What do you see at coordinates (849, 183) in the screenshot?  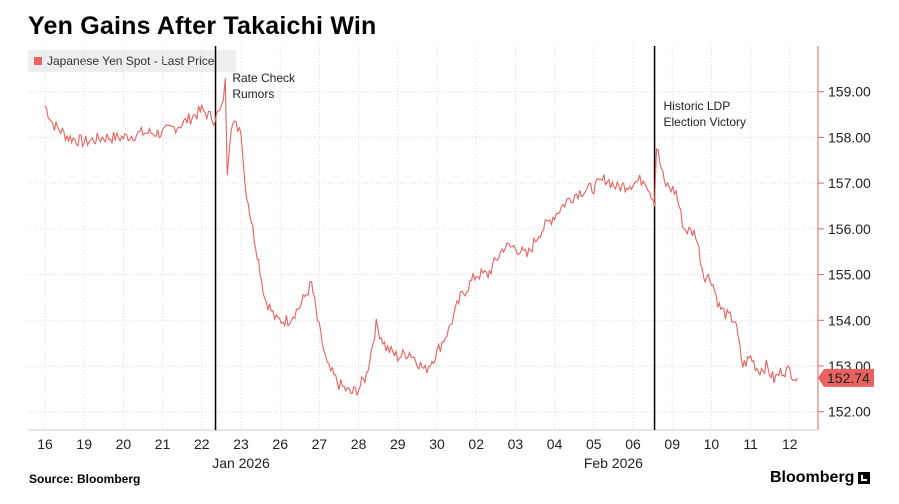 I see `y-tick-label: 157.00` at bounding box center [849, 183].